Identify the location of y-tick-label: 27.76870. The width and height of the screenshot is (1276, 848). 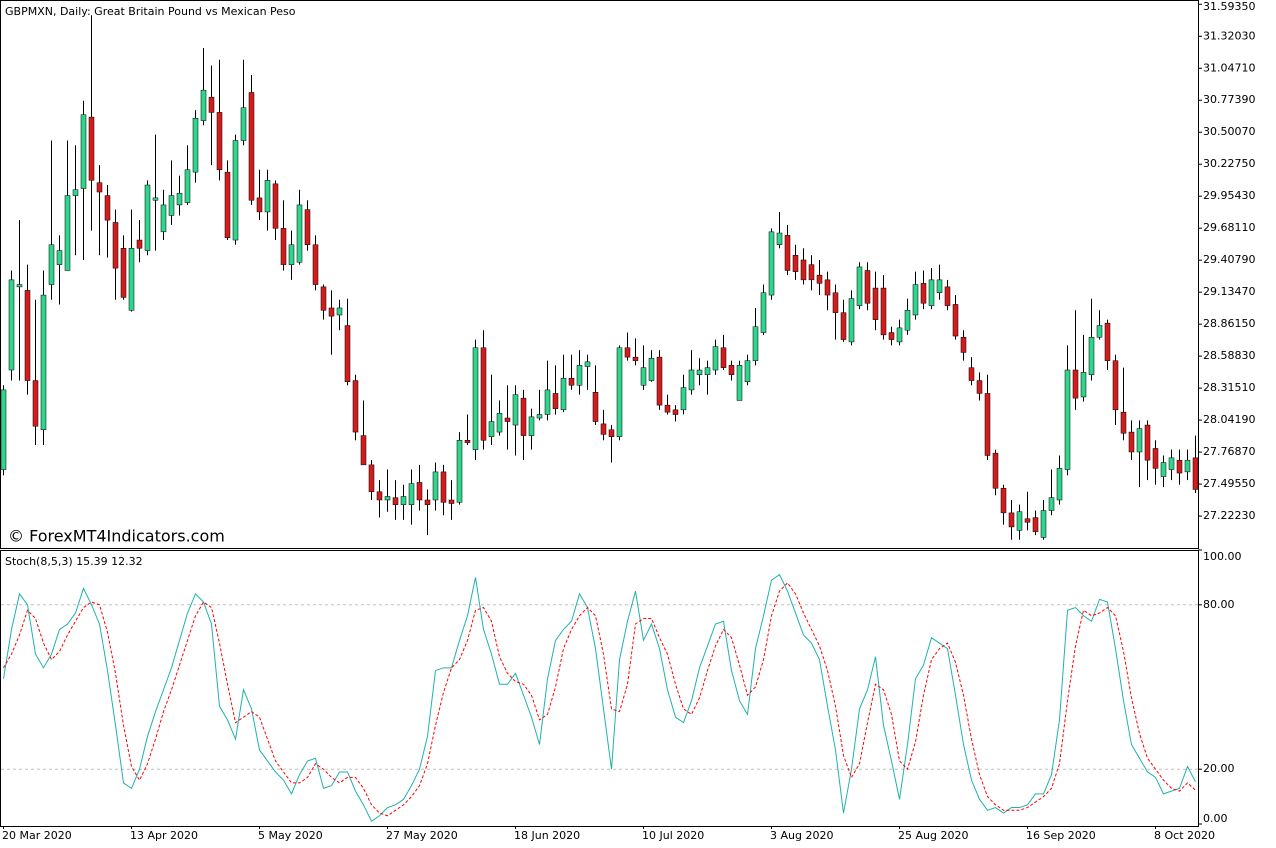
(1229, 451).